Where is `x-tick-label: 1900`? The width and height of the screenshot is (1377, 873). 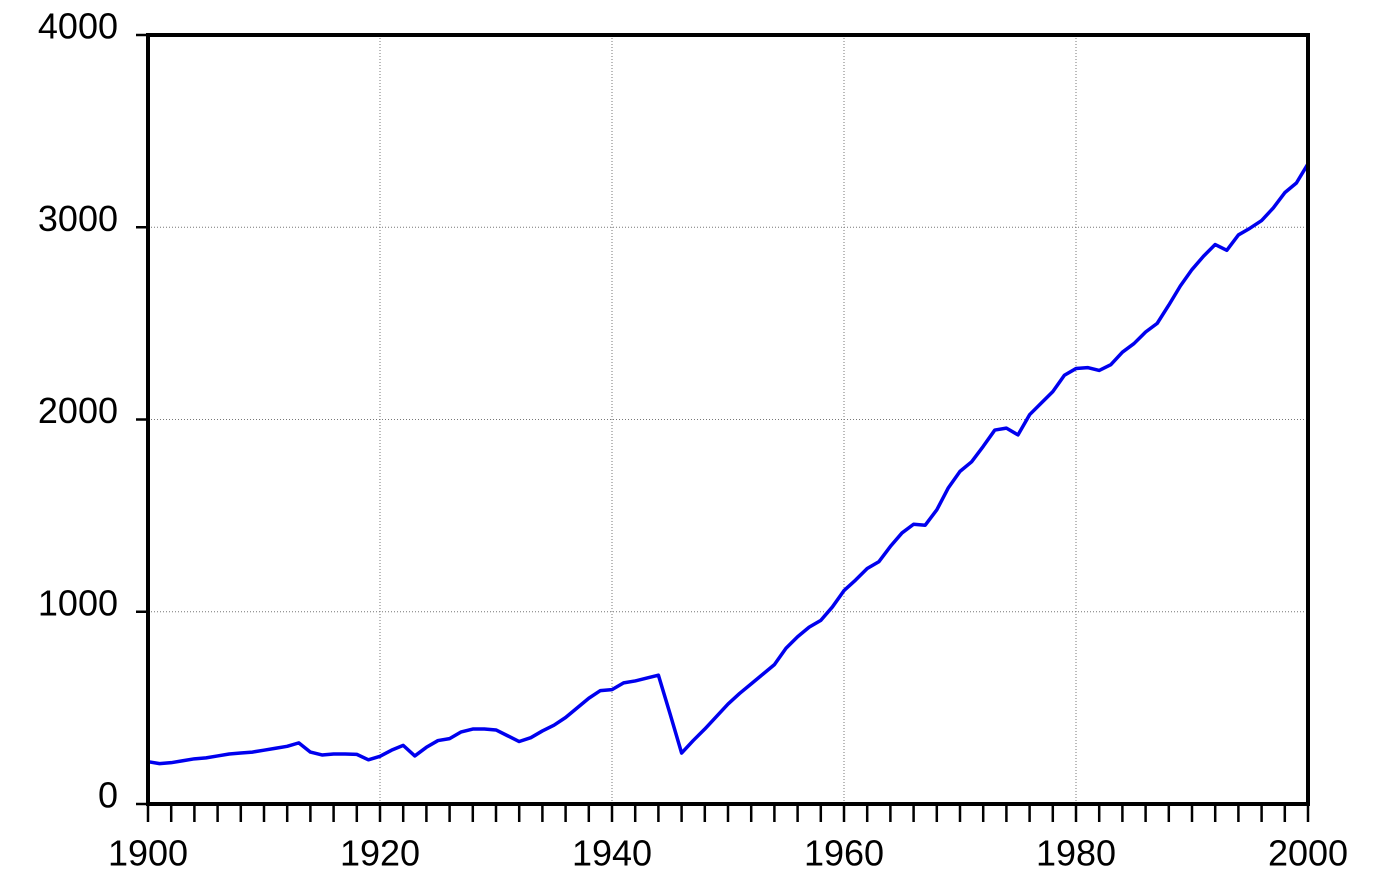 x-tick-label: 1900 is located at coordinates (148, 853).